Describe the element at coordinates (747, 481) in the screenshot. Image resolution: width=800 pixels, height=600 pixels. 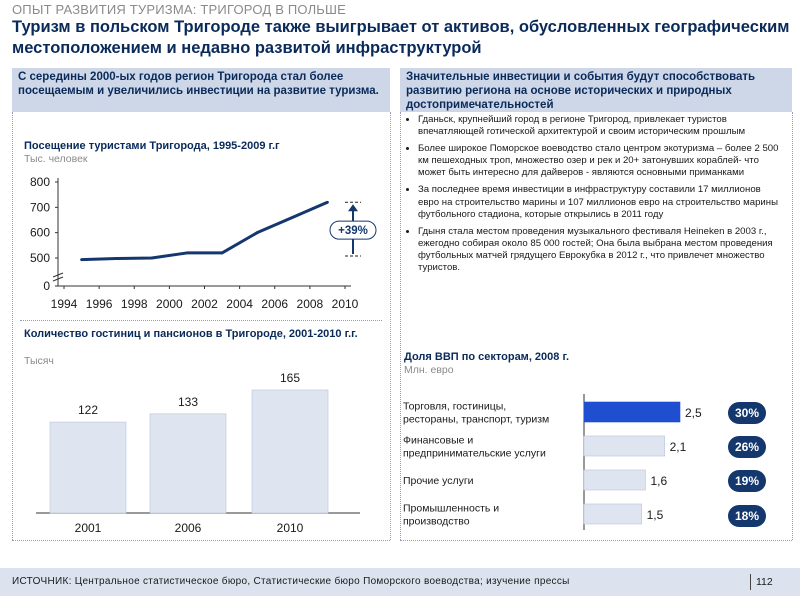
I see `share-badge: 19%` at that location.